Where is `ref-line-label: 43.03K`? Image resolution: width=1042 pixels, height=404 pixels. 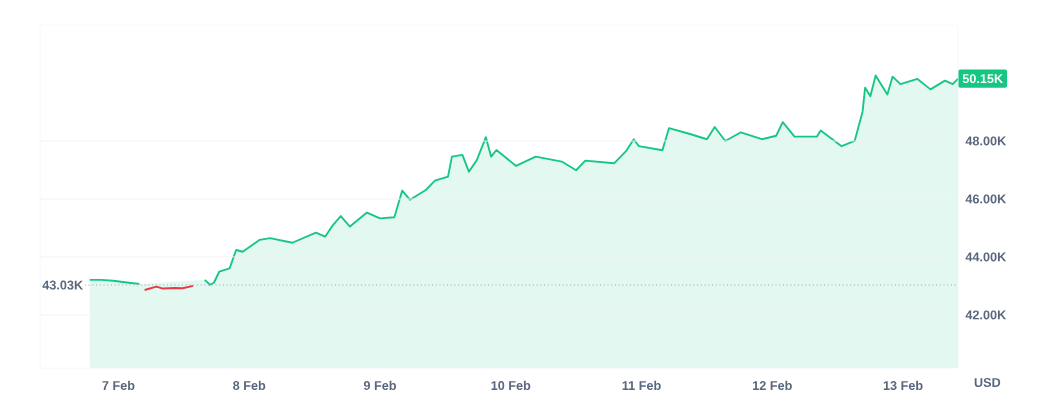
ref-line-label: 43.03K is located at coordinates (62, 285).